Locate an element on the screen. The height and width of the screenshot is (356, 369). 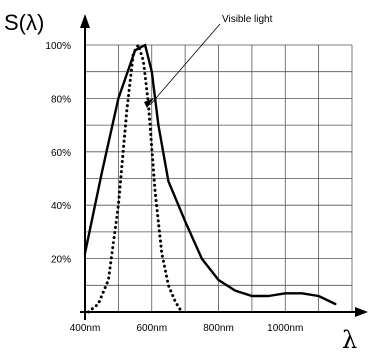
annotation-group: Visible light is located at coordinates (208, 61).